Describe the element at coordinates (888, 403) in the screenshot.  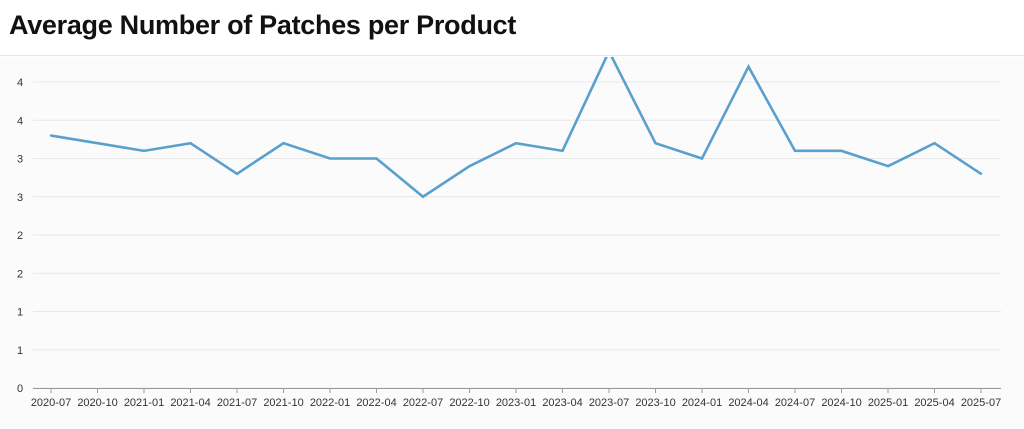
I see `x-tick-label: 2025-01` at that location.